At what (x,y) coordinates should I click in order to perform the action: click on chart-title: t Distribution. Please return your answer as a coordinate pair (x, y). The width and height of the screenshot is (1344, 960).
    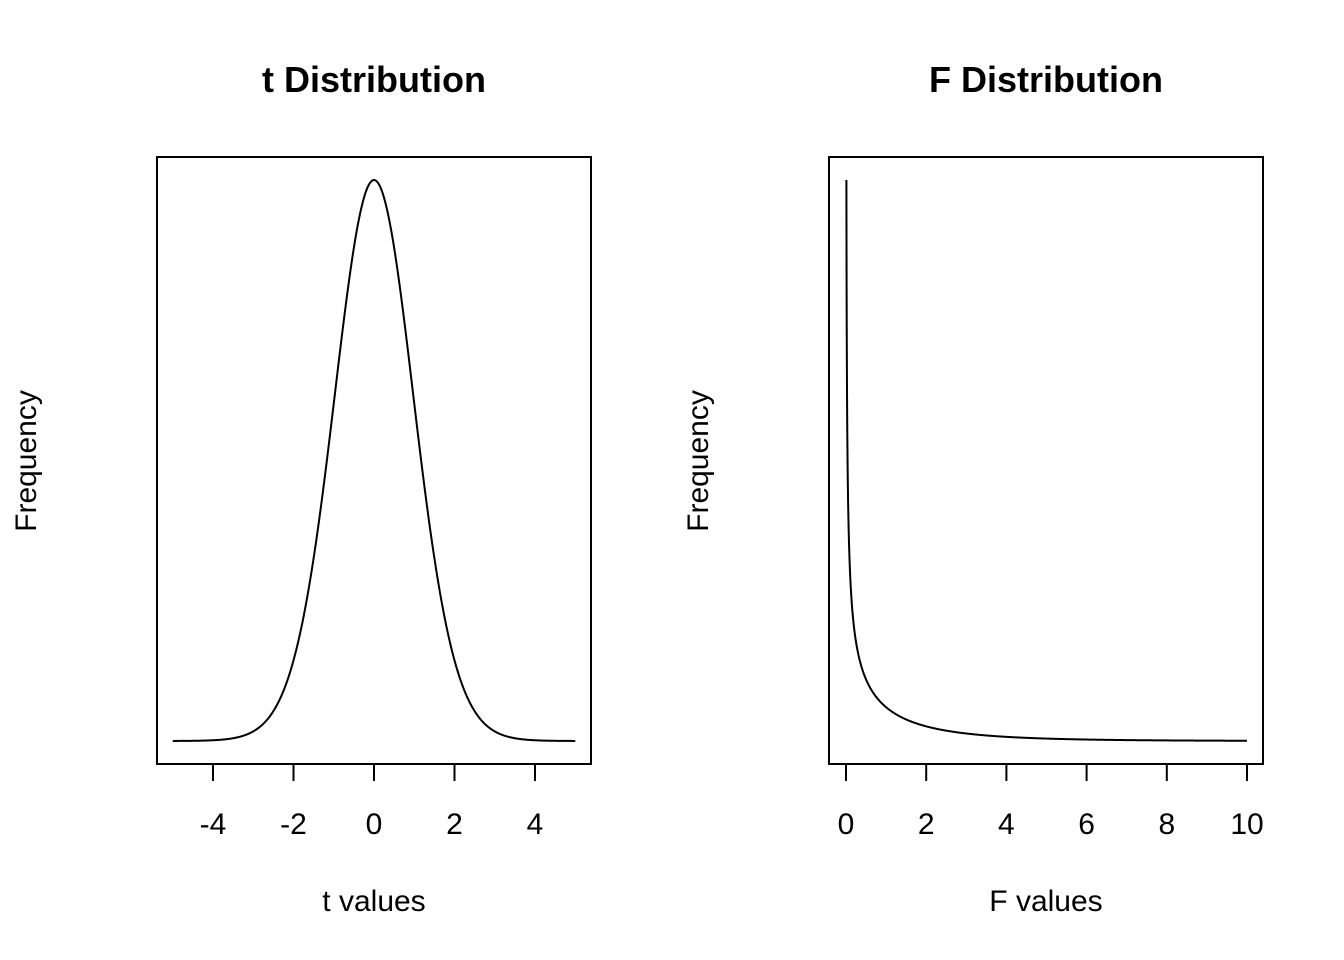
    Looking at the image, I should click on (374, 79).